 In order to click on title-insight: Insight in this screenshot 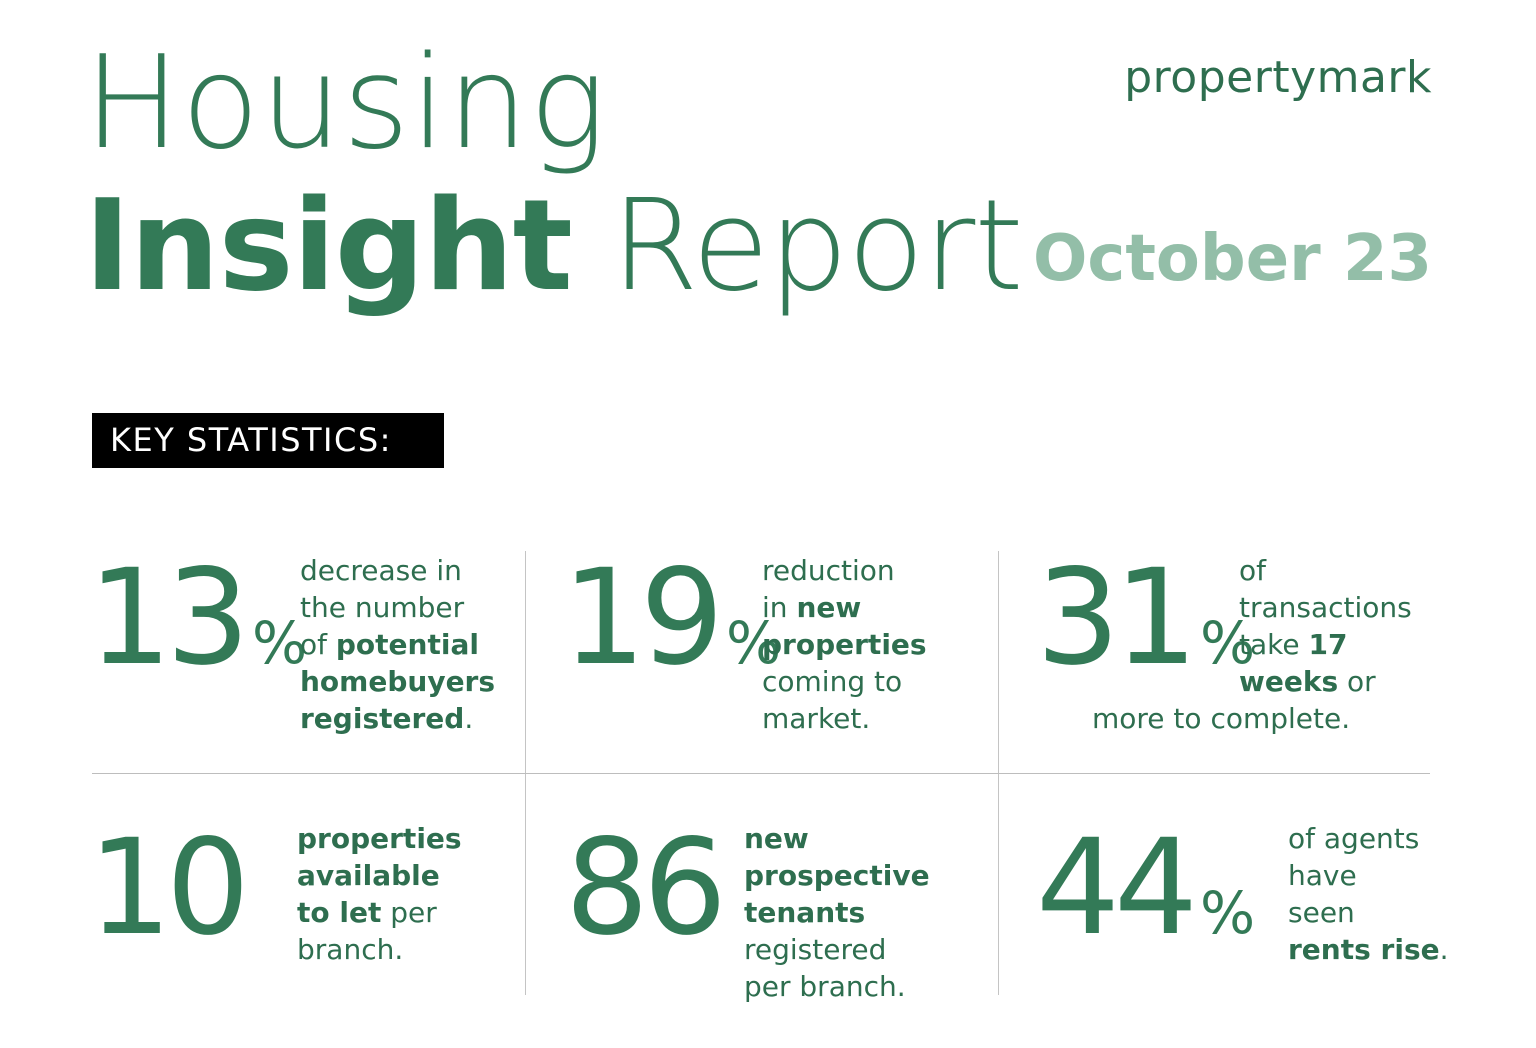, I will do `click(328, 245)`.